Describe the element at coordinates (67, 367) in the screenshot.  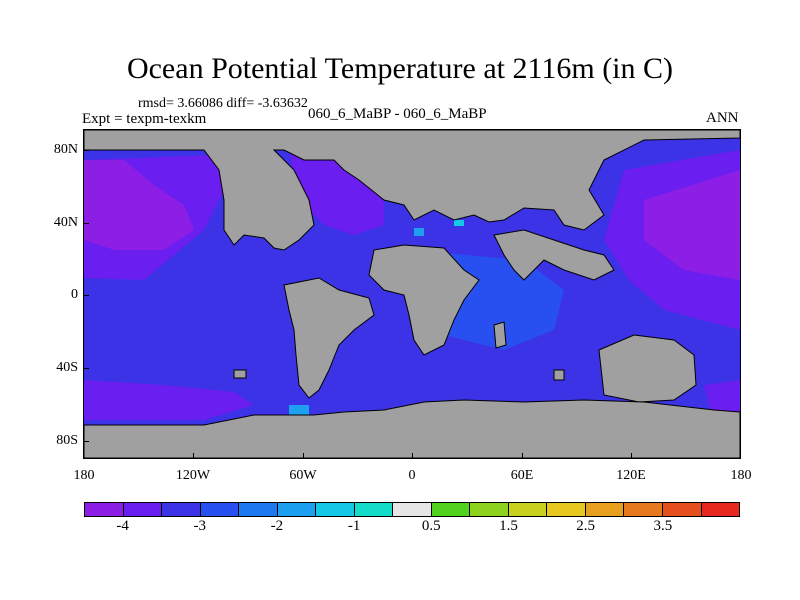
I see `lat-label-40s: 40S` at that location.